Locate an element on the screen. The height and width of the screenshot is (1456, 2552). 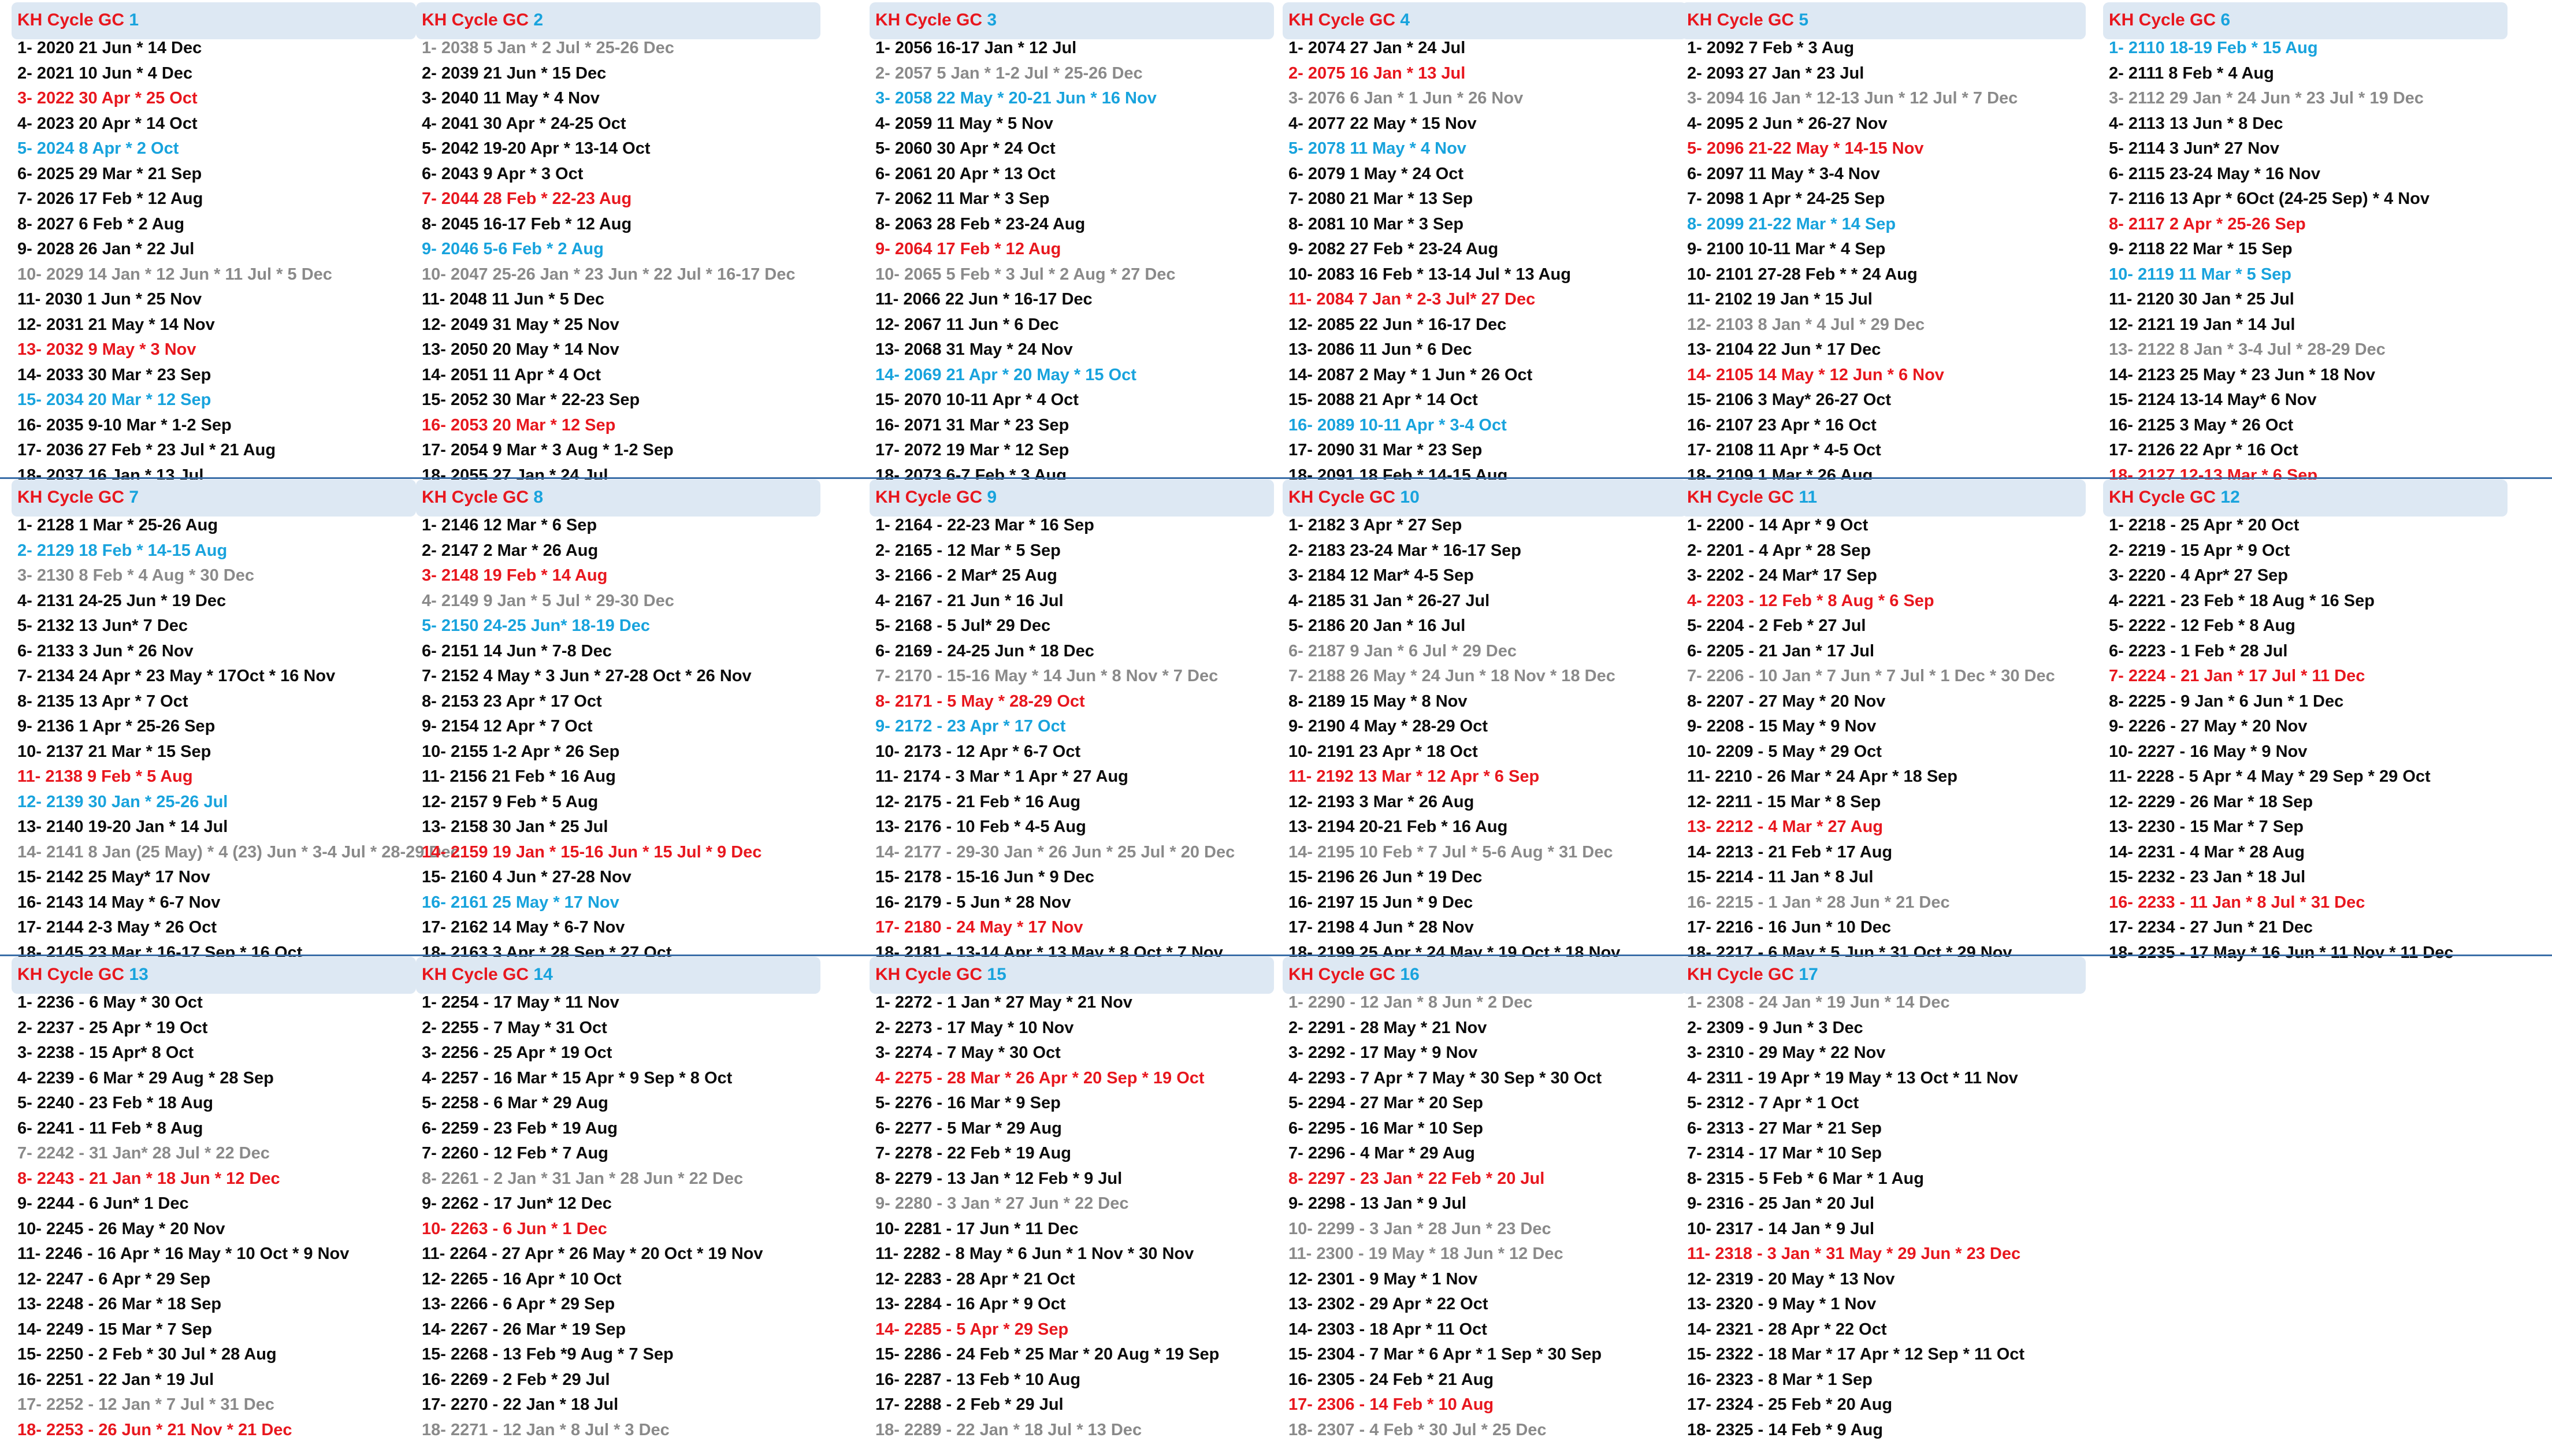
cycle-header: KH Cycle GC 6 is located at coordinates (2169, 20).